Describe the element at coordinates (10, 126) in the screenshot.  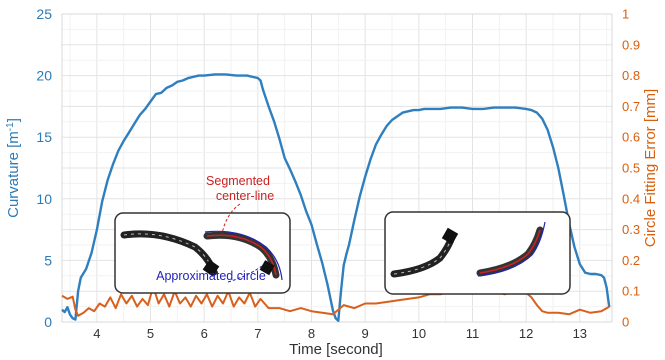
I see `y-left-label-superscript: -1` at that location.